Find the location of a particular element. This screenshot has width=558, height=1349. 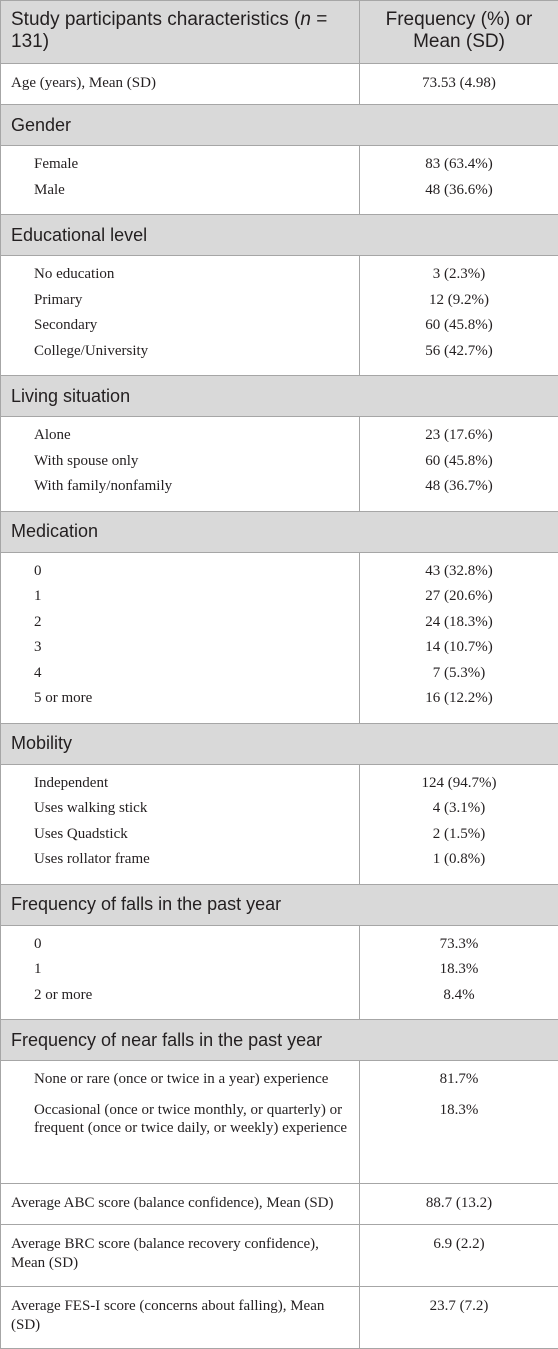

row-value: 124 (94.7%) is located at coordinates (459, 781).